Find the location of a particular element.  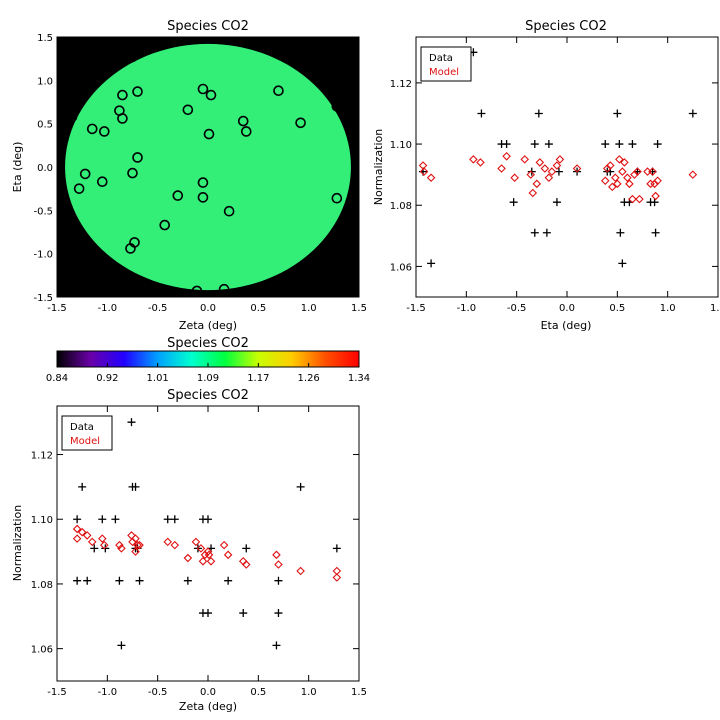

zeta-xtick-label: 1.0 is located at coordinates (309, 692).